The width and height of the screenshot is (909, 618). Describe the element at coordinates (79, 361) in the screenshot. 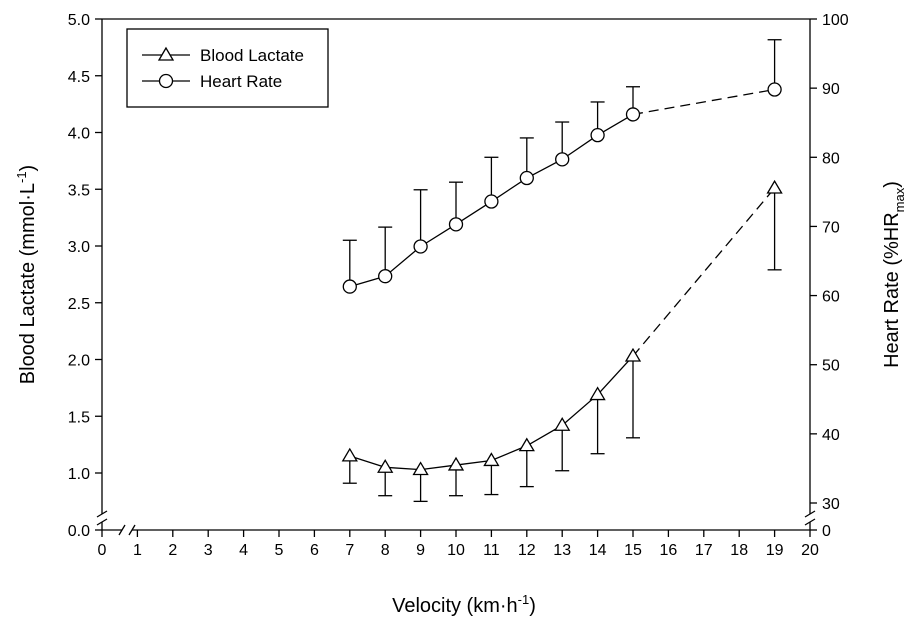

I see `y-left-tick-label: 2.0` at that location.